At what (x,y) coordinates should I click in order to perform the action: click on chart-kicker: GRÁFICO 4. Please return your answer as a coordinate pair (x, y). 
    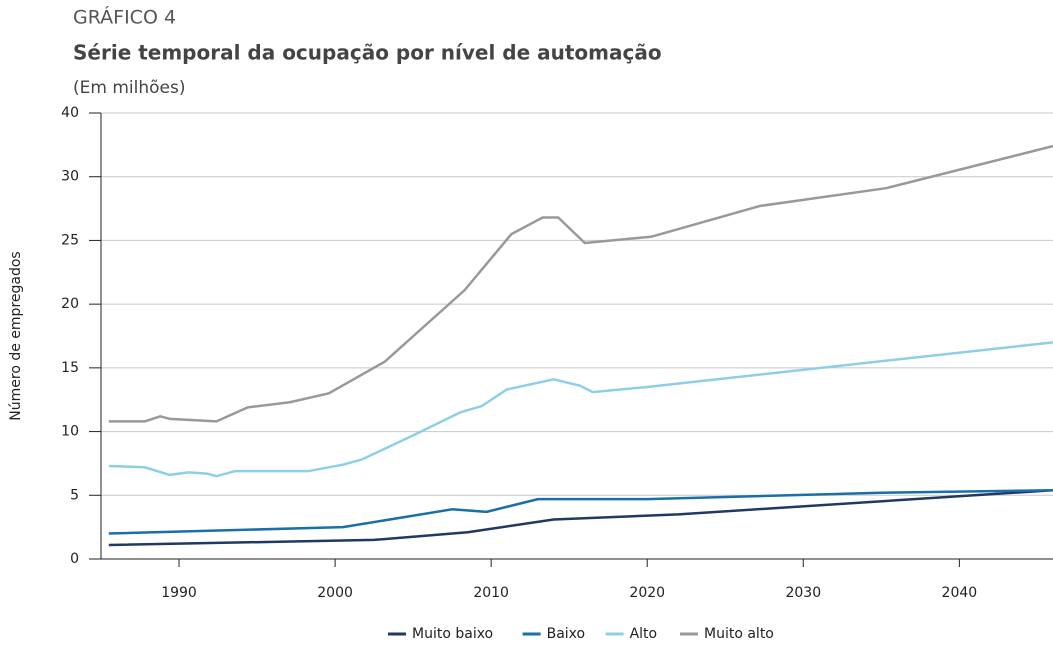
    Looking at the image, I should click on (124, 17).